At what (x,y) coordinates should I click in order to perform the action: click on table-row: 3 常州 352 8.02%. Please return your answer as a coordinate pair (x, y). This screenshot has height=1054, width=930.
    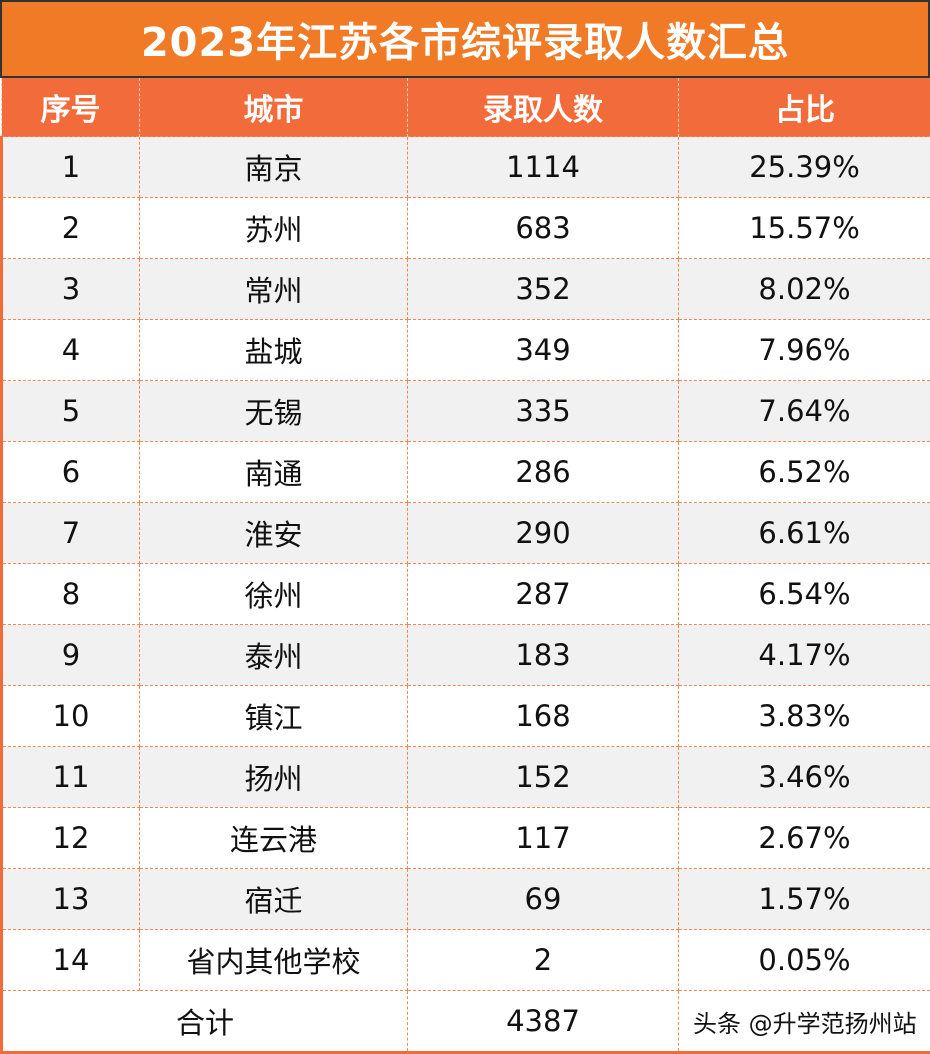
    Looking at the image, I should click on (466, 289).